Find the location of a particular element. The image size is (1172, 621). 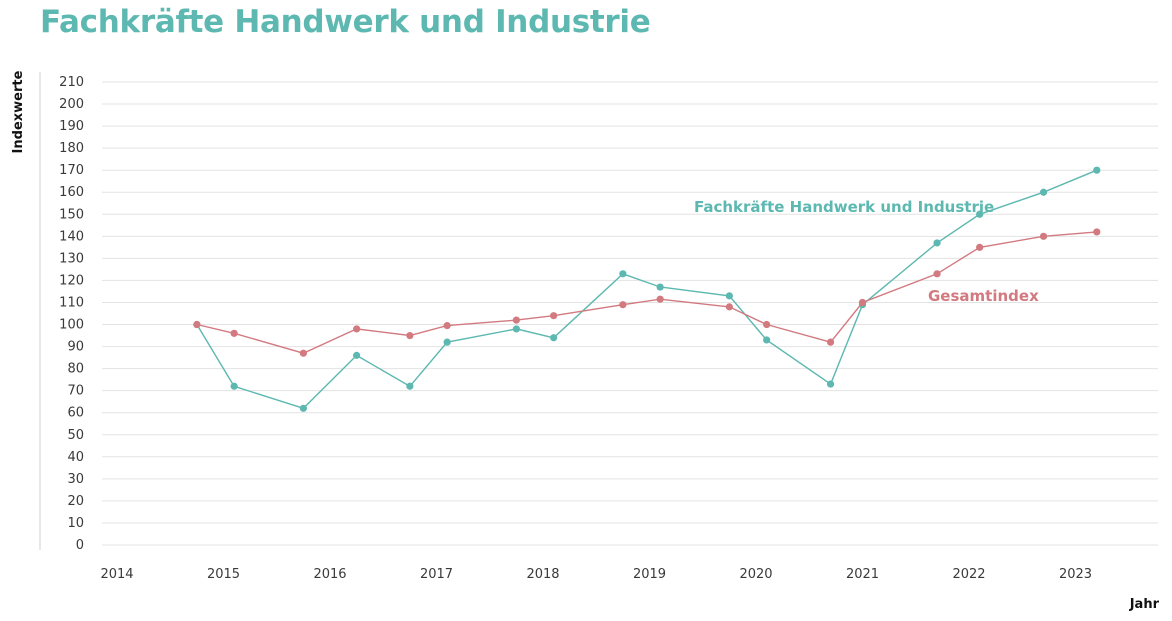

y-tick-label: 200 is located at coordinates (71, 104).